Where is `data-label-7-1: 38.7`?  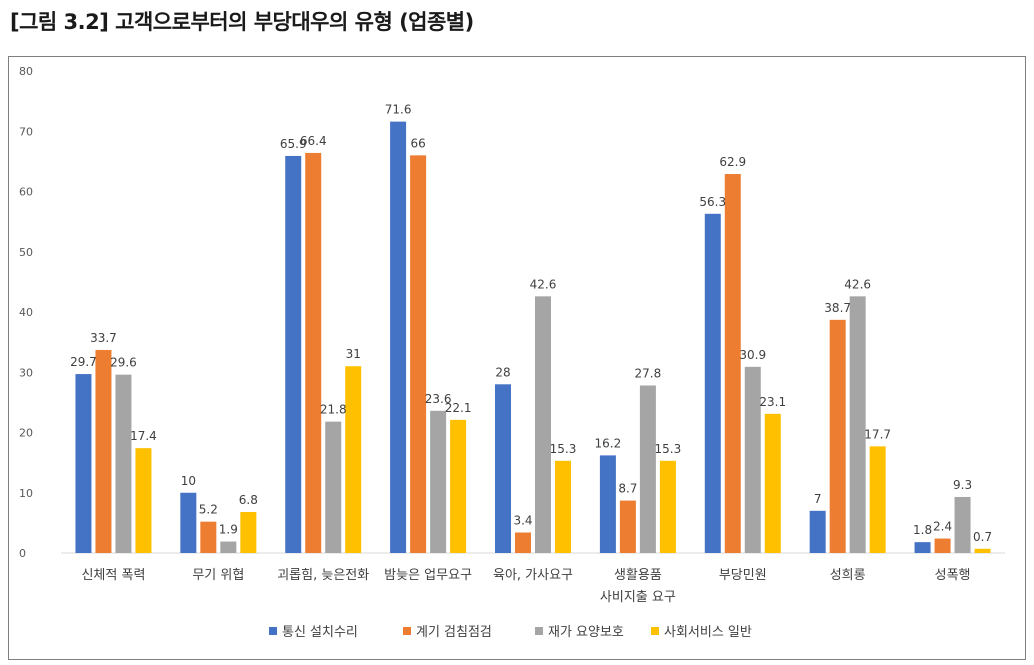
data-label-7-1: 38.7 is located at coordinates (837, 308).